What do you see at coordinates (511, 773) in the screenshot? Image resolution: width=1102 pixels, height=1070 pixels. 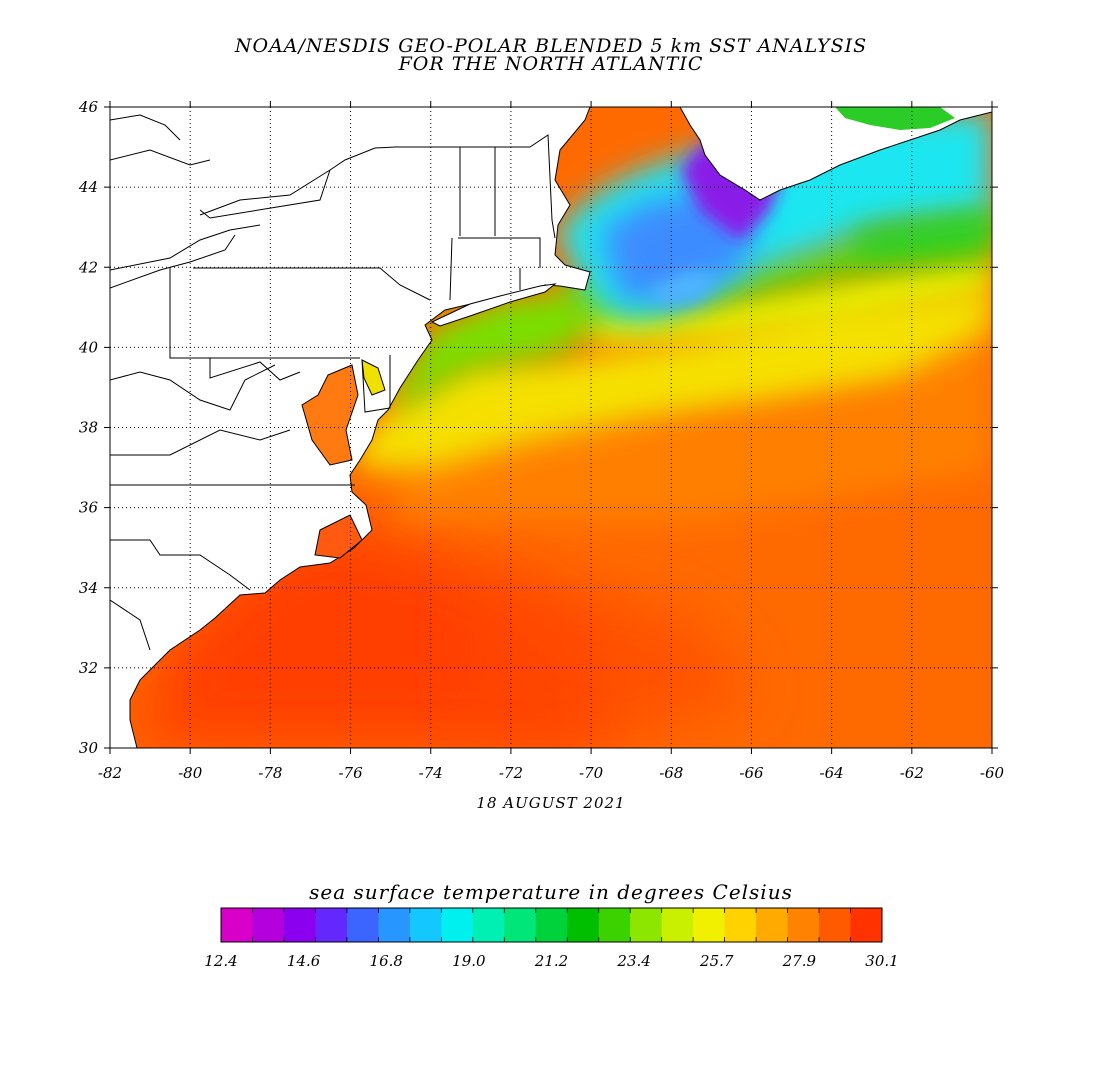 I see `lon-label: -72` at bounding box center [511, 773].